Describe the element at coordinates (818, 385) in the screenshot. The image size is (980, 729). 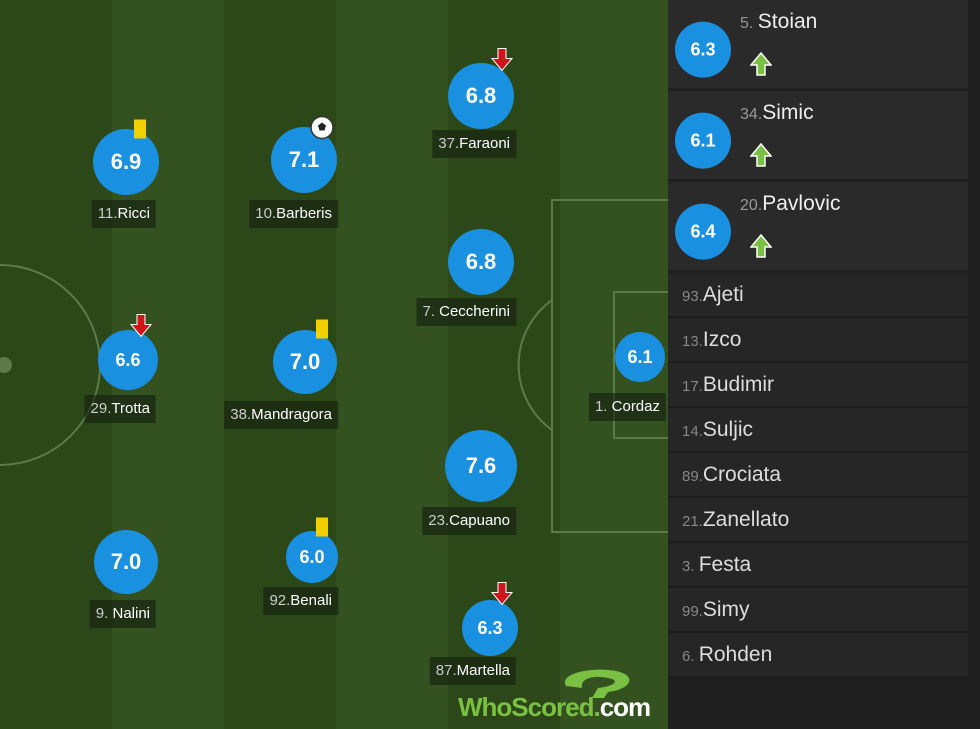
I see `bench-row: 17.Budimir` at that location.